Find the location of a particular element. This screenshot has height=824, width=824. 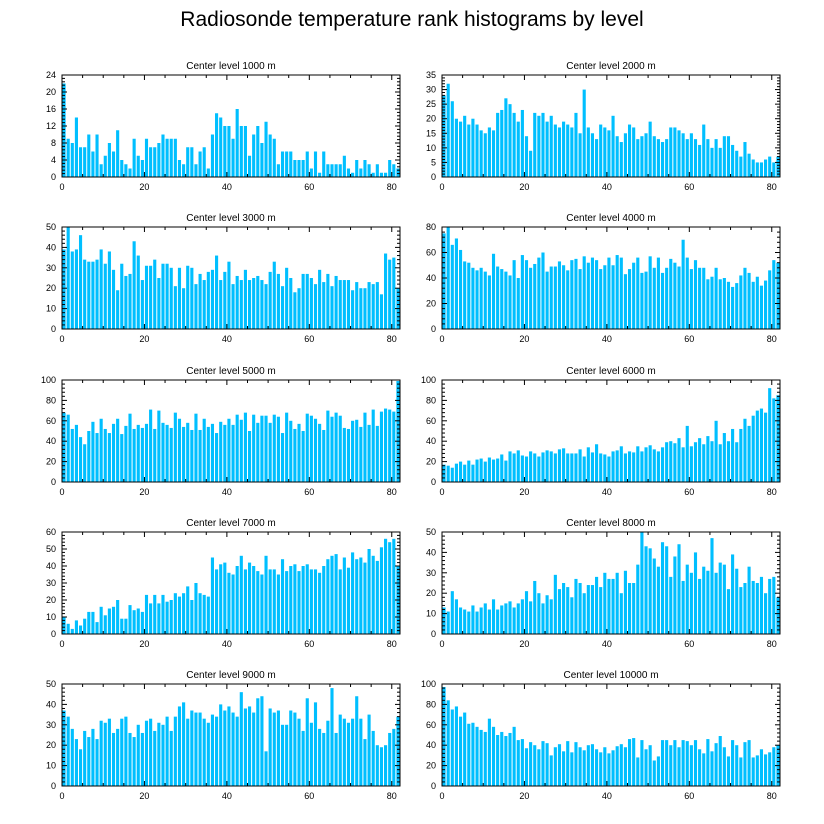

x-tick-label: 80 is located at coordinates (772, 492).